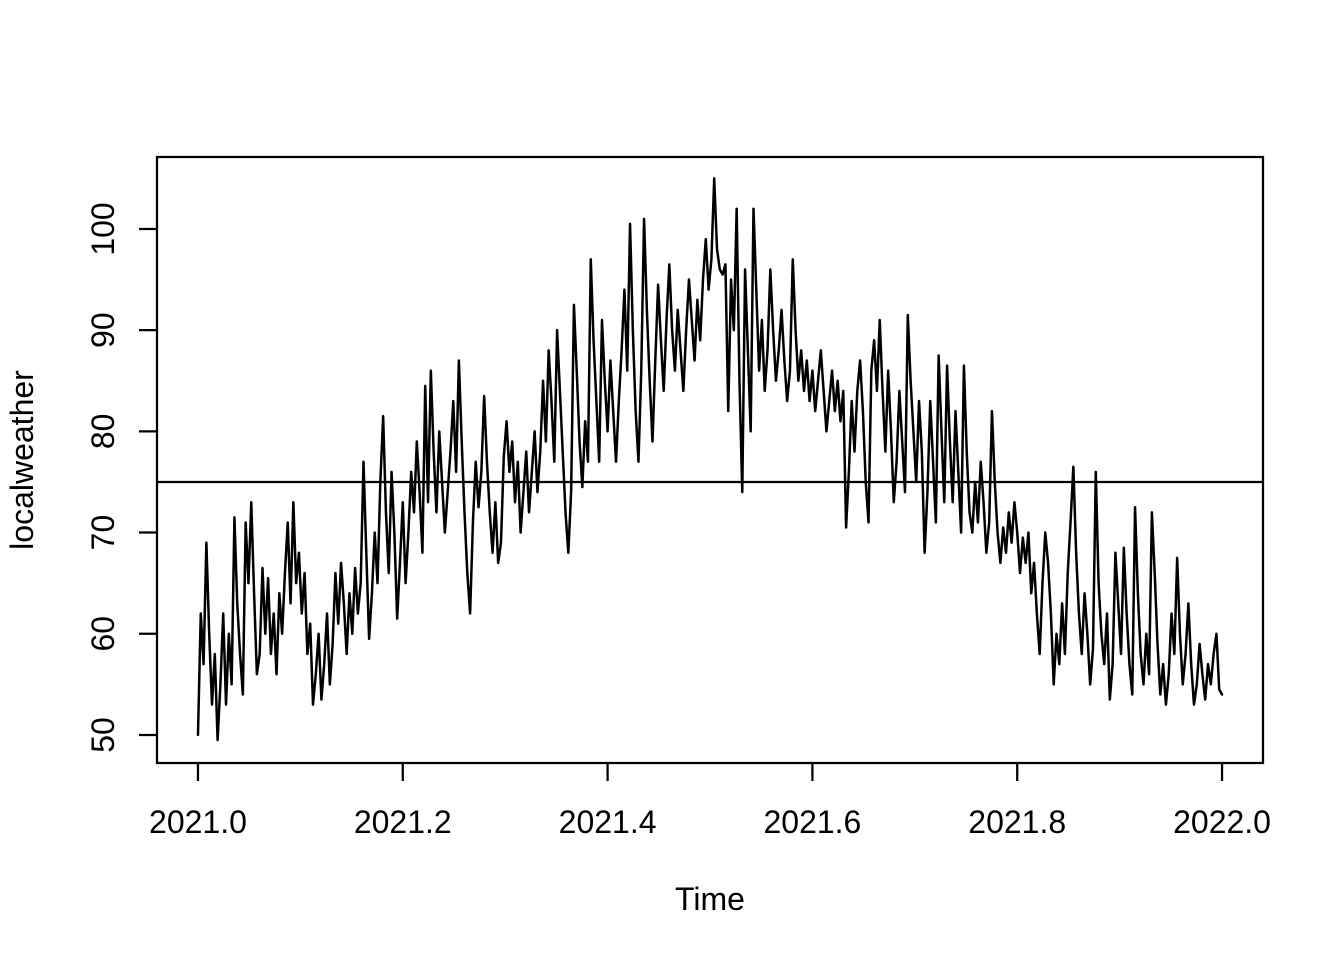  I want to click on x-tick-label: 2021.8, so click(1017, 822).